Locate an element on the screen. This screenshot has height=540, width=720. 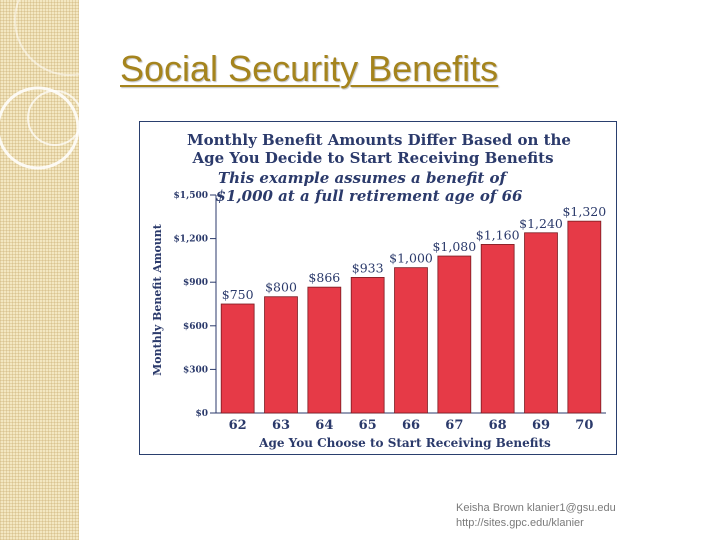
x-tick-label: 68 is located at coordinates (498, 425).